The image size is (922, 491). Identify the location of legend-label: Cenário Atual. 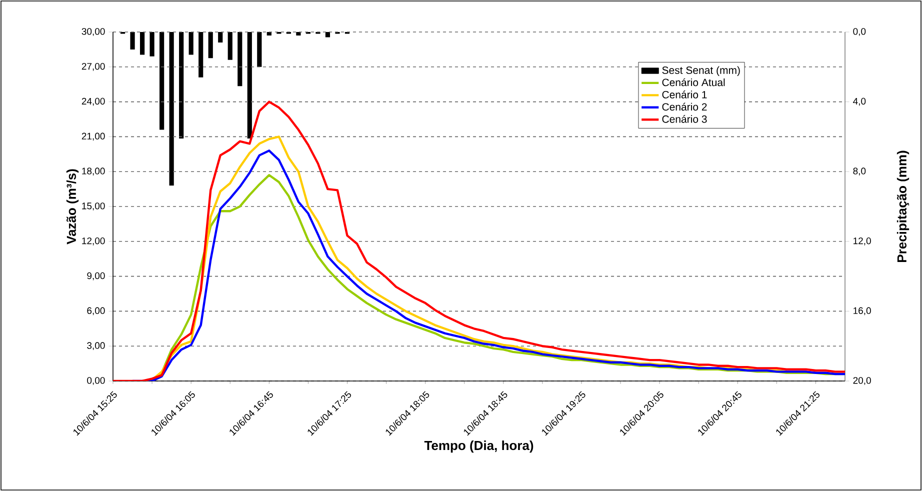
(693, 82).